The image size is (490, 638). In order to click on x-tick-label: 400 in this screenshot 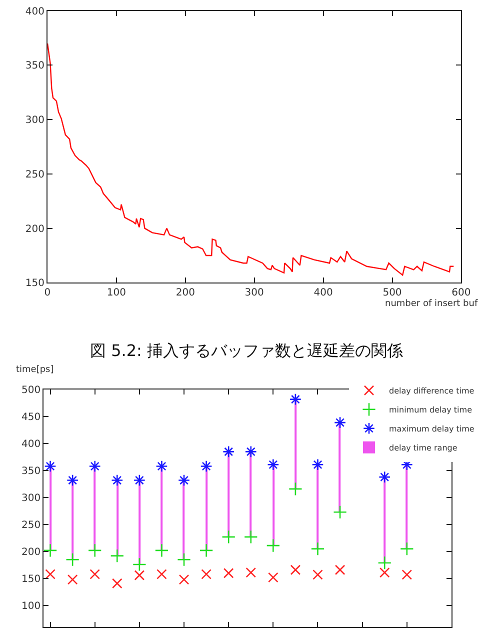, I will do `click(323, 293)`.